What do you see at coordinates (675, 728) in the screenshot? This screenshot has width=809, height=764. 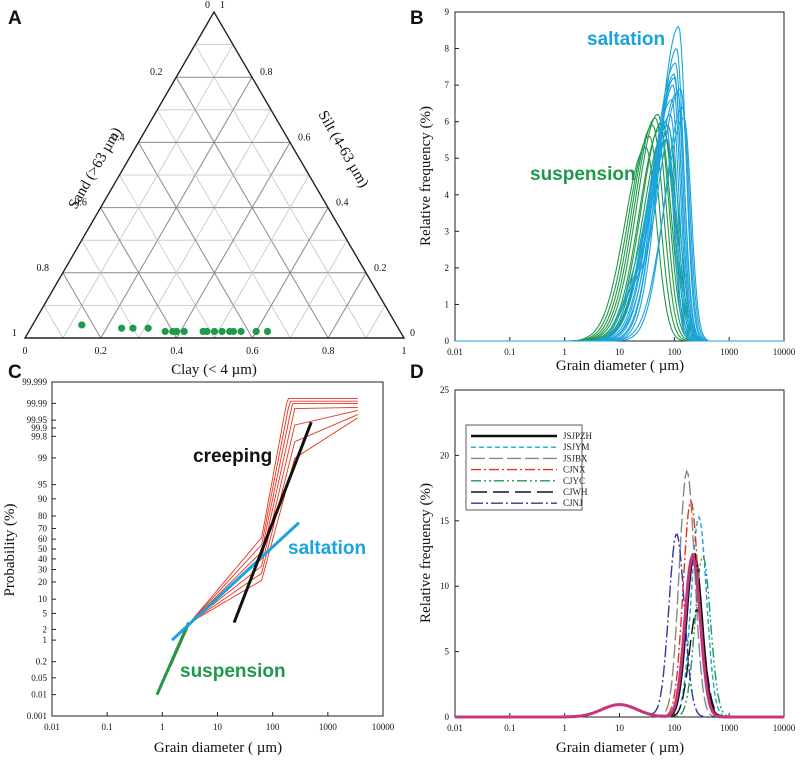 I see `x-tick-label: 100` at bounding box center [675, 728].